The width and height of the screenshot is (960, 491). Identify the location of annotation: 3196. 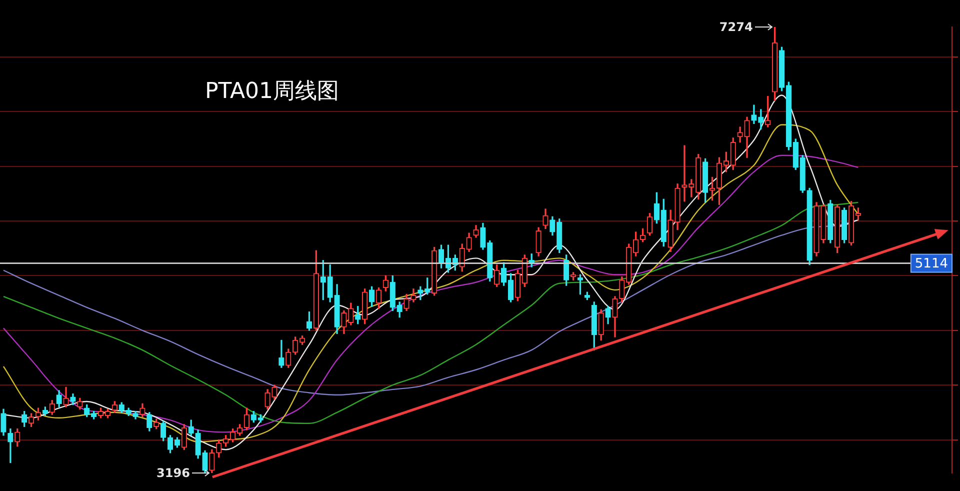
(173, 473).